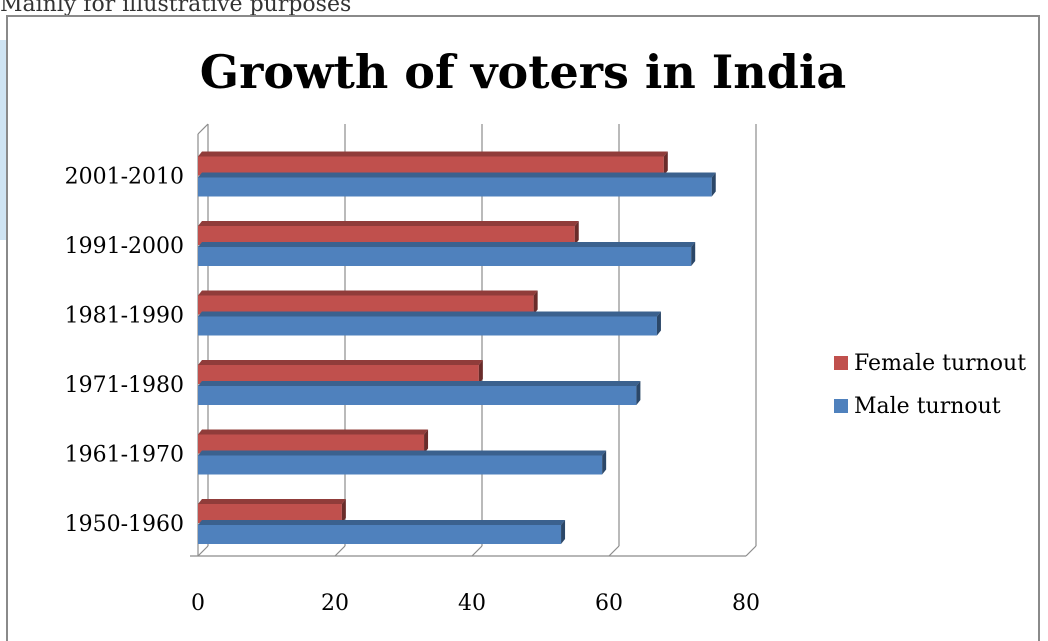 The height and width of the screenshot is (641, 1048). What do you see at coordinates (124, 385) in the screenshot?
I see `category-label-2: 1971-1980` at bounding box center [124, 385].